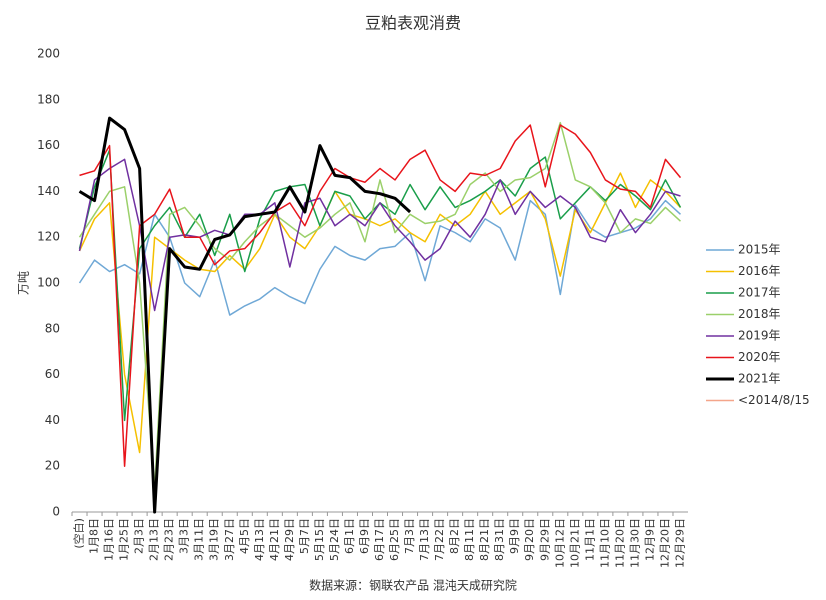 Image resolution: width=826 pixels, height=600 pixels. I want to click on chart-title: 豆粕表观消费, so click(413, 23).